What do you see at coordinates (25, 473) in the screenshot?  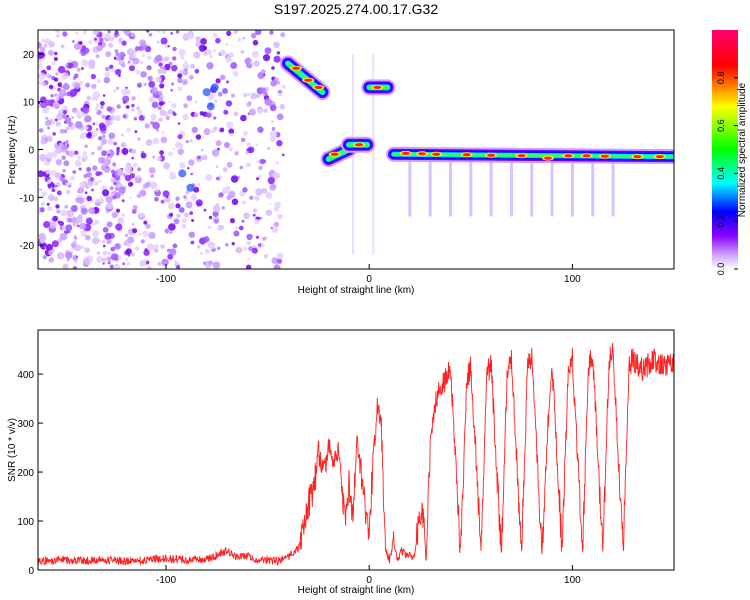 I see `y-tick-label: 200` at bounding box center [25, 473].